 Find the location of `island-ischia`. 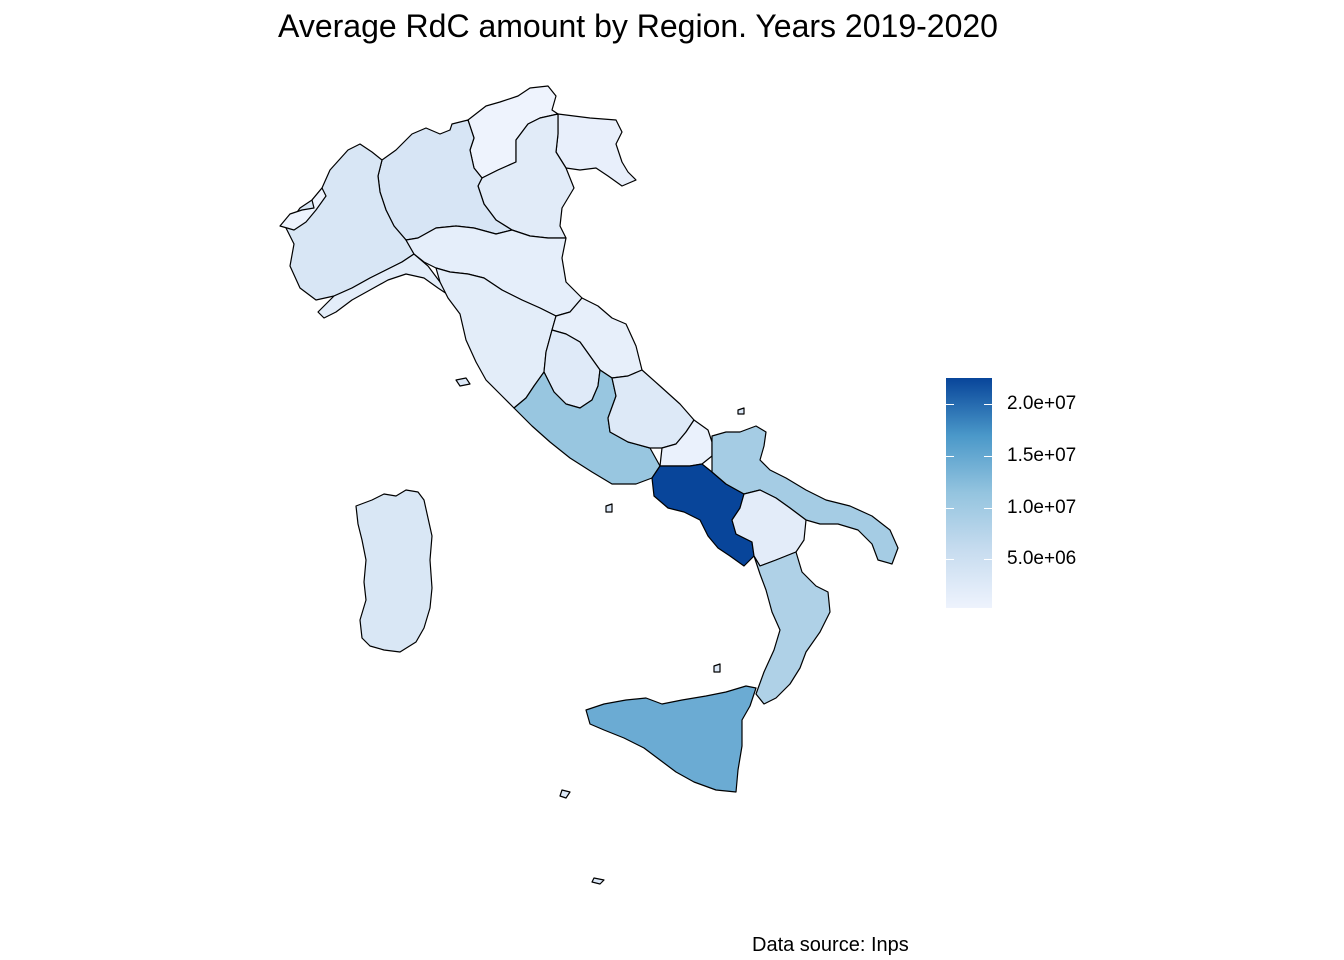

island-ischia is located at coordinates (609, 508).